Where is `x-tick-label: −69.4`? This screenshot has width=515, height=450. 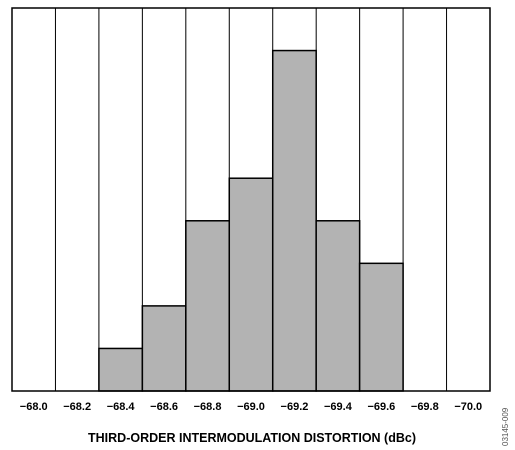
x-tick-label: −69.4 is located at coordinates (338, 407).